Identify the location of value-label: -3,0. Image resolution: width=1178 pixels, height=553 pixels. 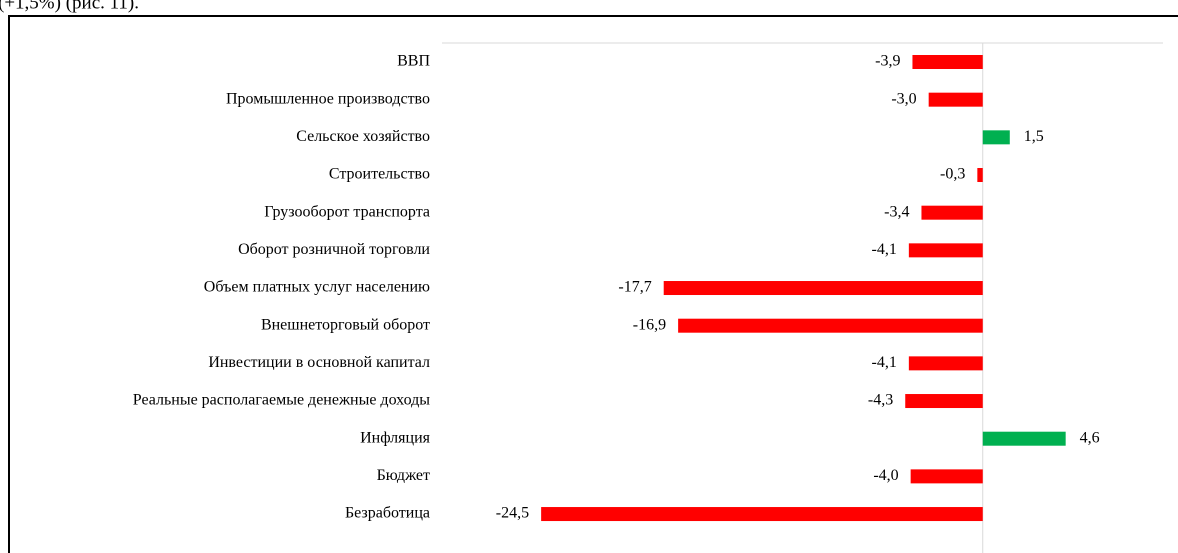
(903, 98).